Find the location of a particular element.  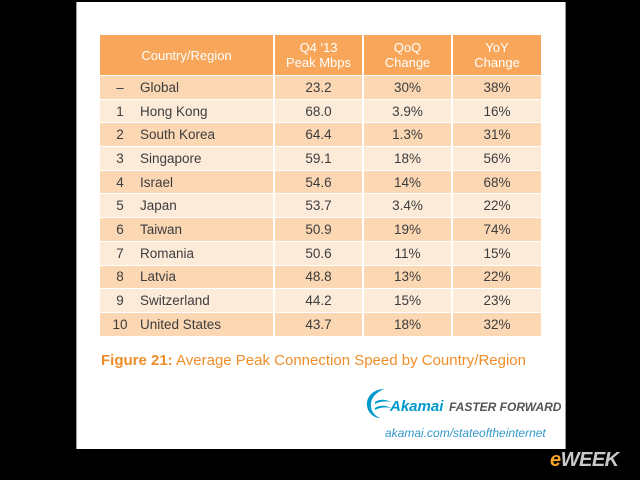

qoq-change-cell: 19% is located at coordinates (408, 229).